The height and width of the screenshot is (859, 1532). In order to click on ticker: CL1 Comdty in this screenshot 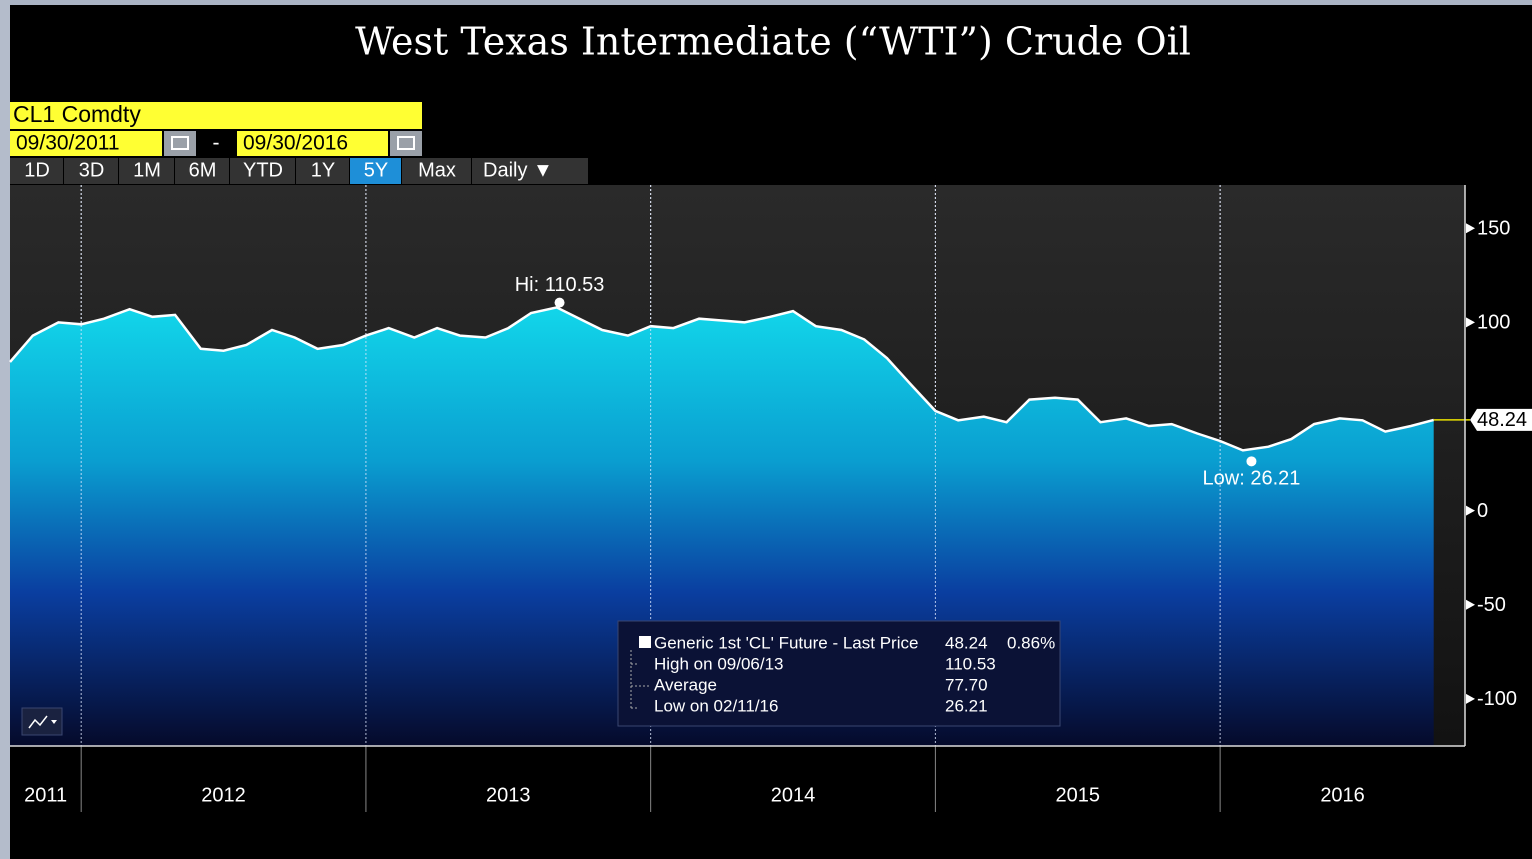, I will do `click(77, 114)`.